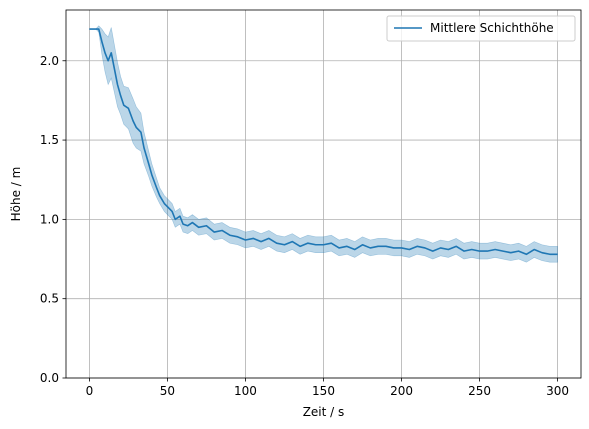  Describe the element at coordinates (16, 194) in the screenshot. I see `y-axis-label: Höhe / m` at that location.